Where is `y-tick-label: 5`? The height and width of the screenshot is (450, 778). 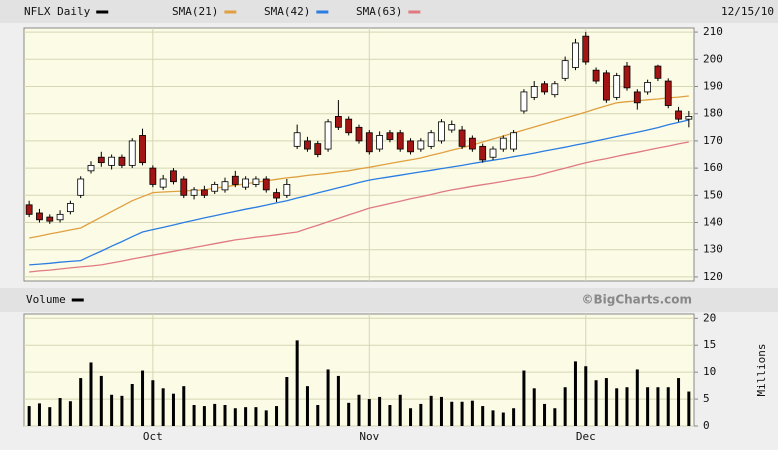 y-tick-label: 5 is located at coordinates (706, 398).